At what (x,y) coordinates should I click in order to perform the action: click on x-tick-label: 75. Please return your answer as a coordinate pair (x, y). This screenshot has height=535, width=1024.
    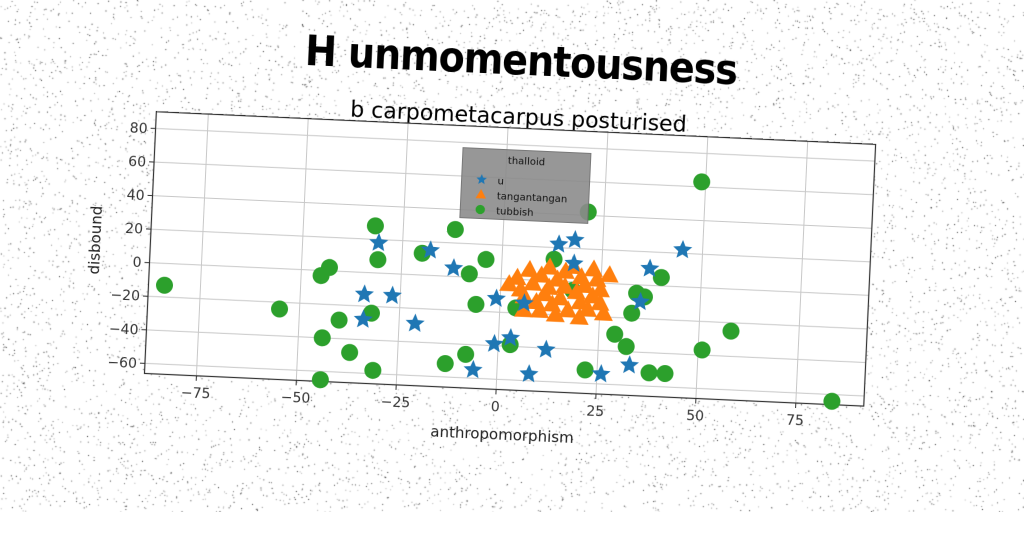
    Looking at the image, I should click on (795, 421).